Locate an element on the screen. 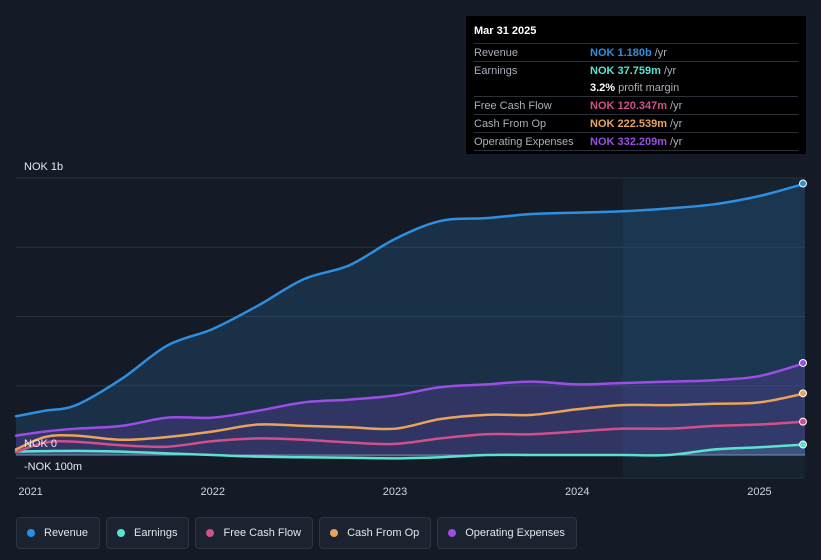 The width and height of the screenshot is (821, 560). series-endpoints is located at coordinates (803, 314).